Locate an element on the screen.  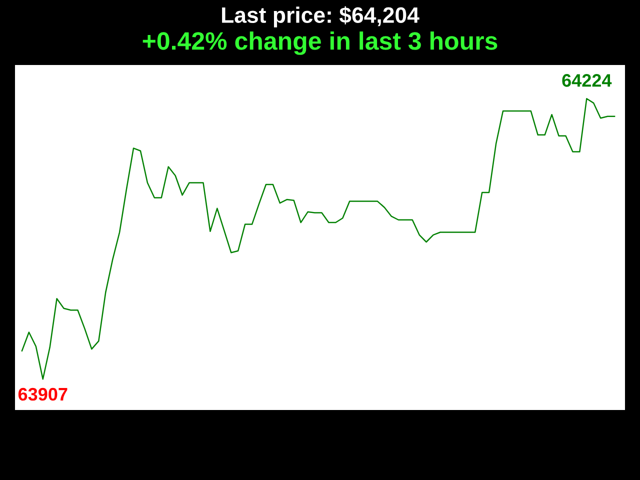
data-label: 64224 is located at coordinates (587, 80).